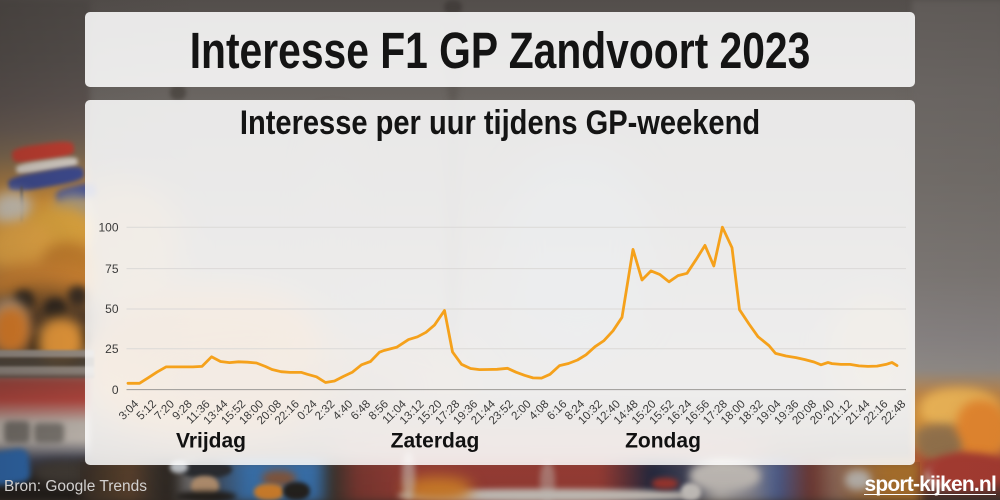 Image resolution: width=1000 pixels, height=500 pixels. What do you see at coordinates (435, 440) in the screenshot?
I see `svg-text: Zaterdag` at bounding box center [435, 440].